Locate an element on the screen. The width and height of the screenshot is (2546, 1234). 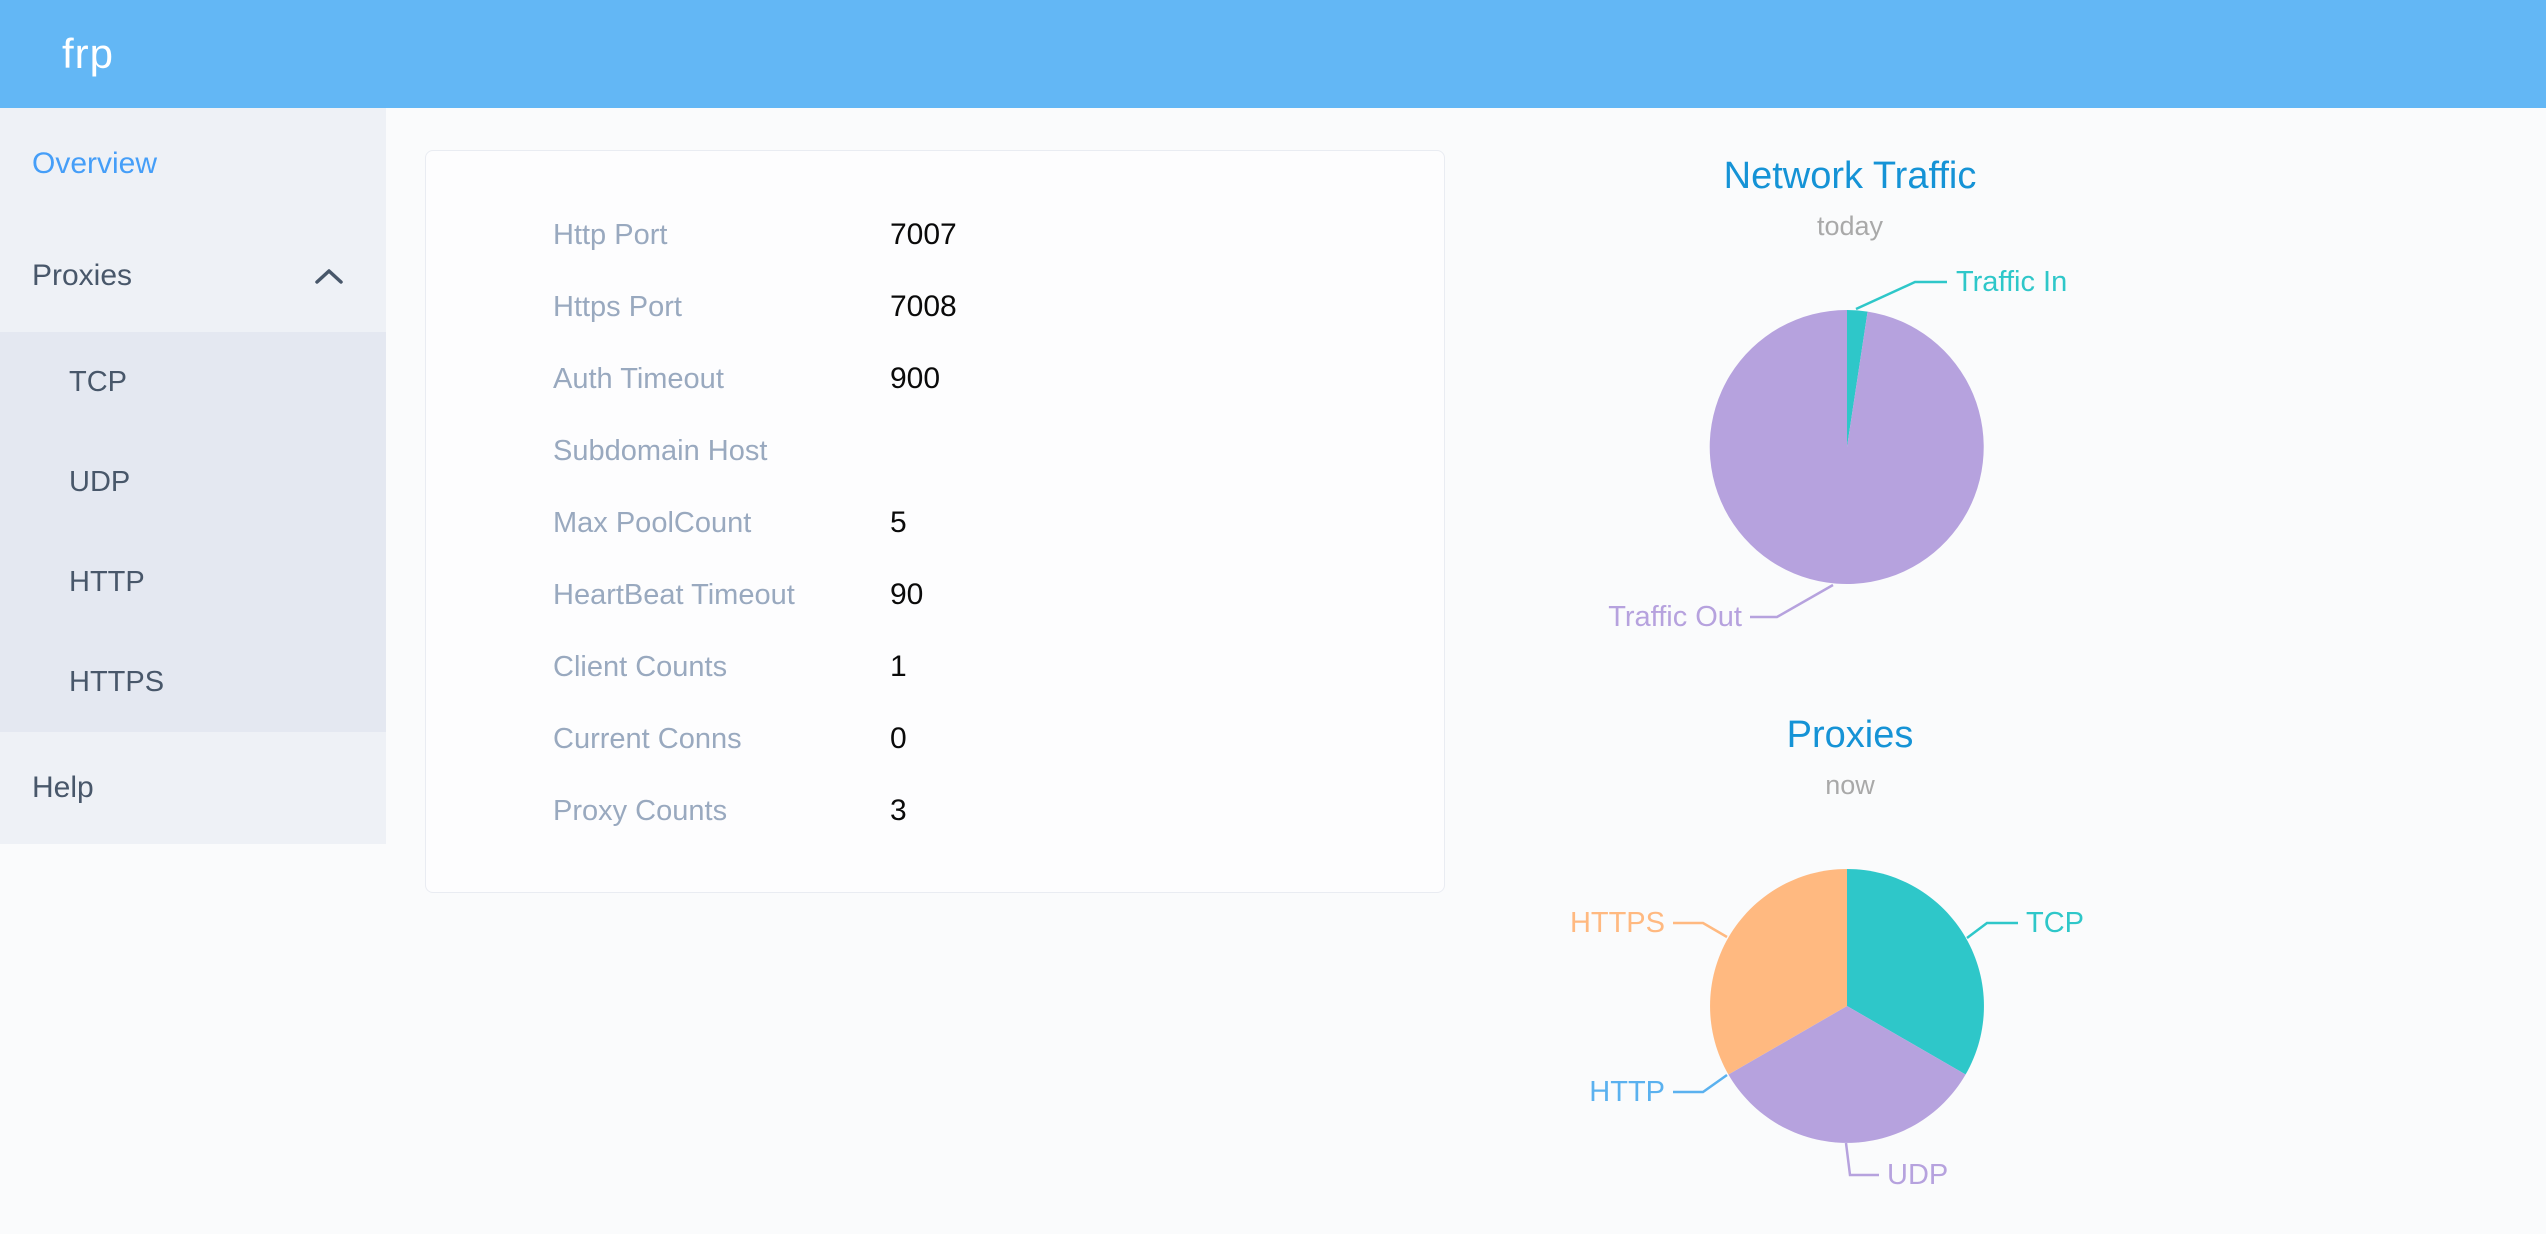
row-value: 900 is located at coordinates (915, 378).